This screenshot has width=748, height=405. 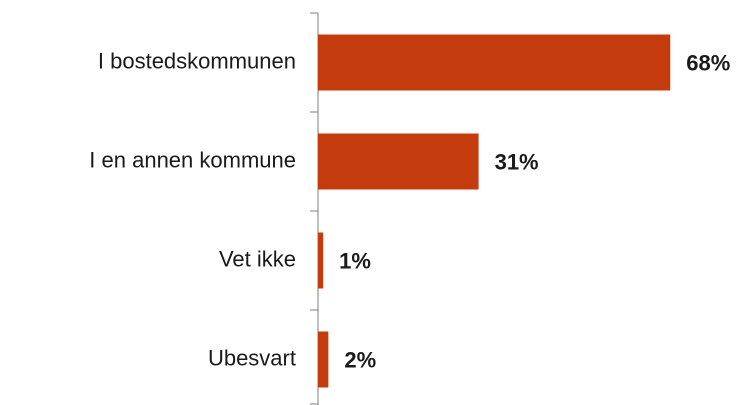 I want to click on value-label: 1%, so click(x=355, y=260).